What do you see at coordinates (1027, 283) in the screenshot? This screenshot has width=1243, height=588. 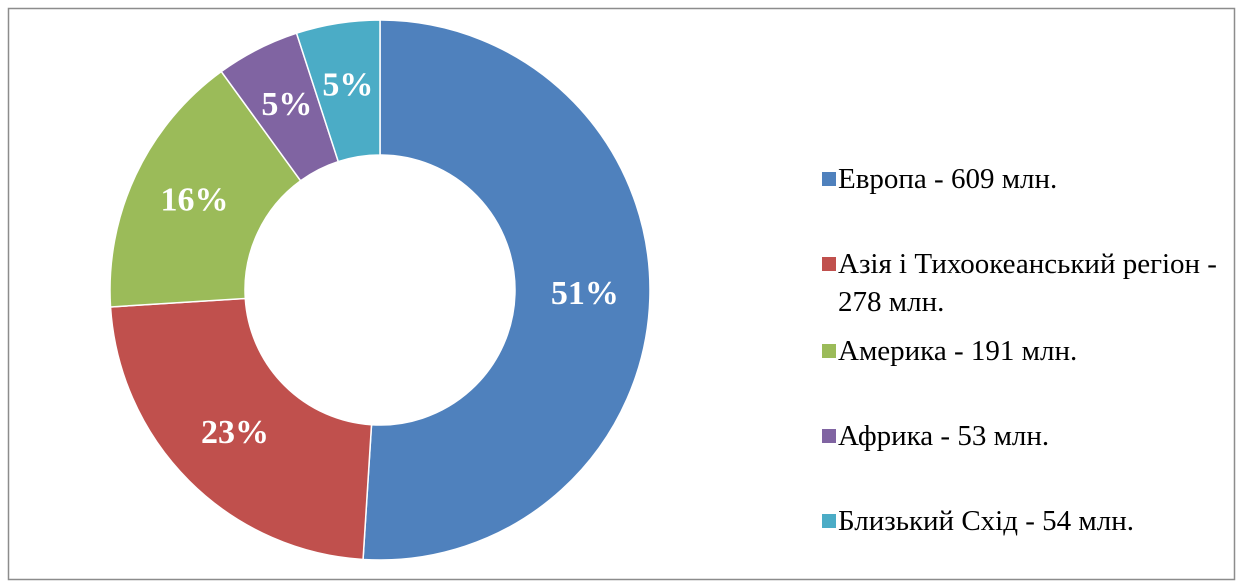 I see `legend-label: Азія і Тихоокеанський регіон - 278 млн.` at bounding box center [1027, 283].